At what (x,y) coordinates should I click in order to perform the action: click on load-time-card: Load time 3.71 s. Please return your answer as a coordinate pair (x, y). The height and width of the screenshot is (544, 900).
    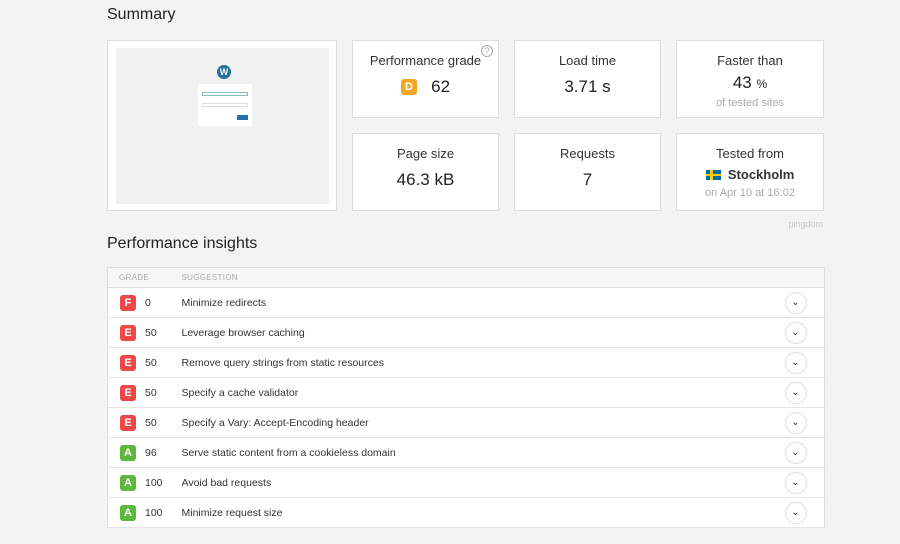
    Looking at the image, I should click on (587, 79).